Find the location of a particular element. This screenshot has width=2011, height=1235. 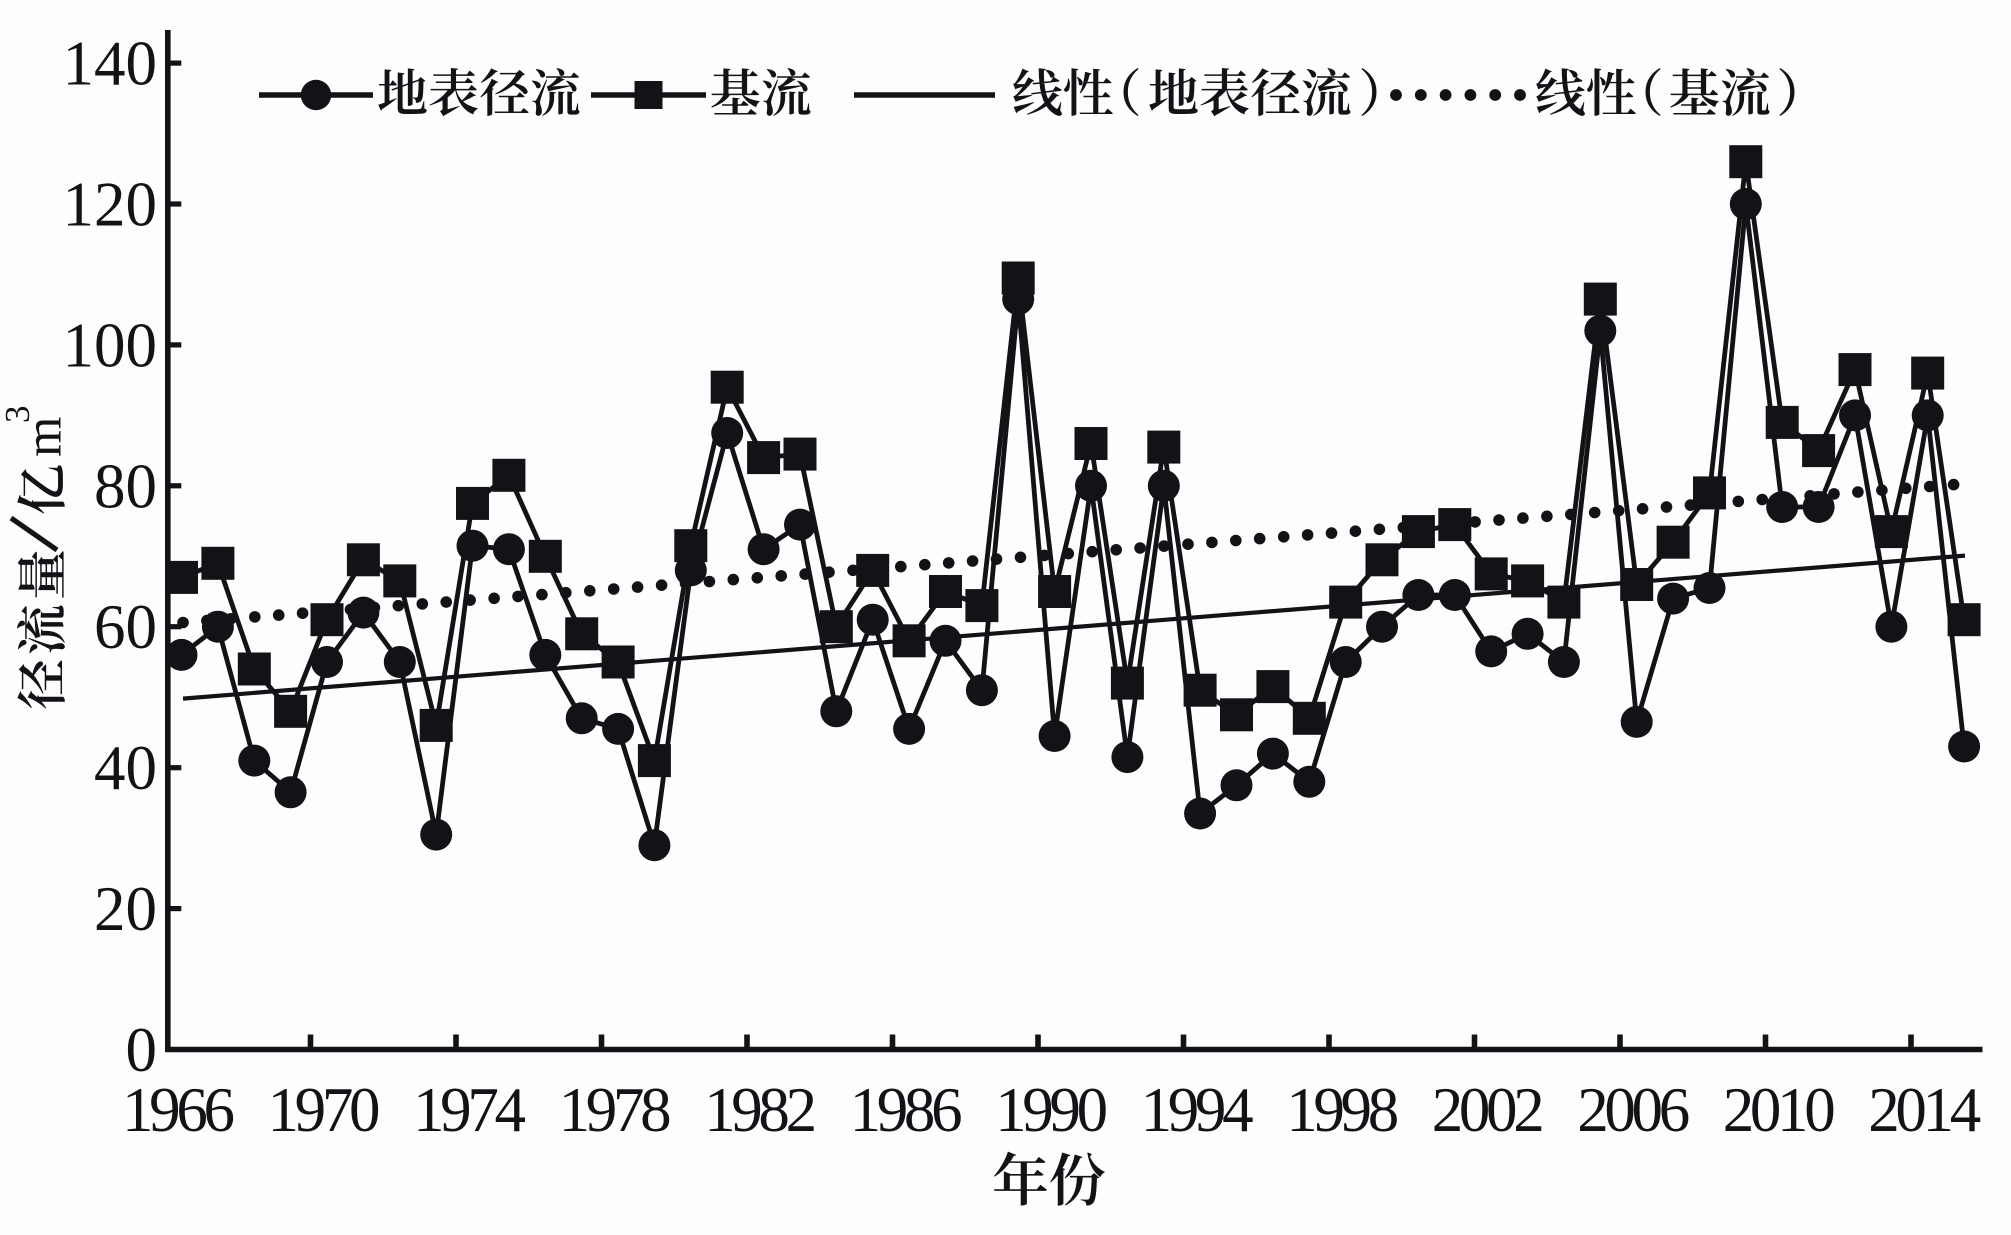

svg-text: 1998 is located at coordinates (1342, 1110).